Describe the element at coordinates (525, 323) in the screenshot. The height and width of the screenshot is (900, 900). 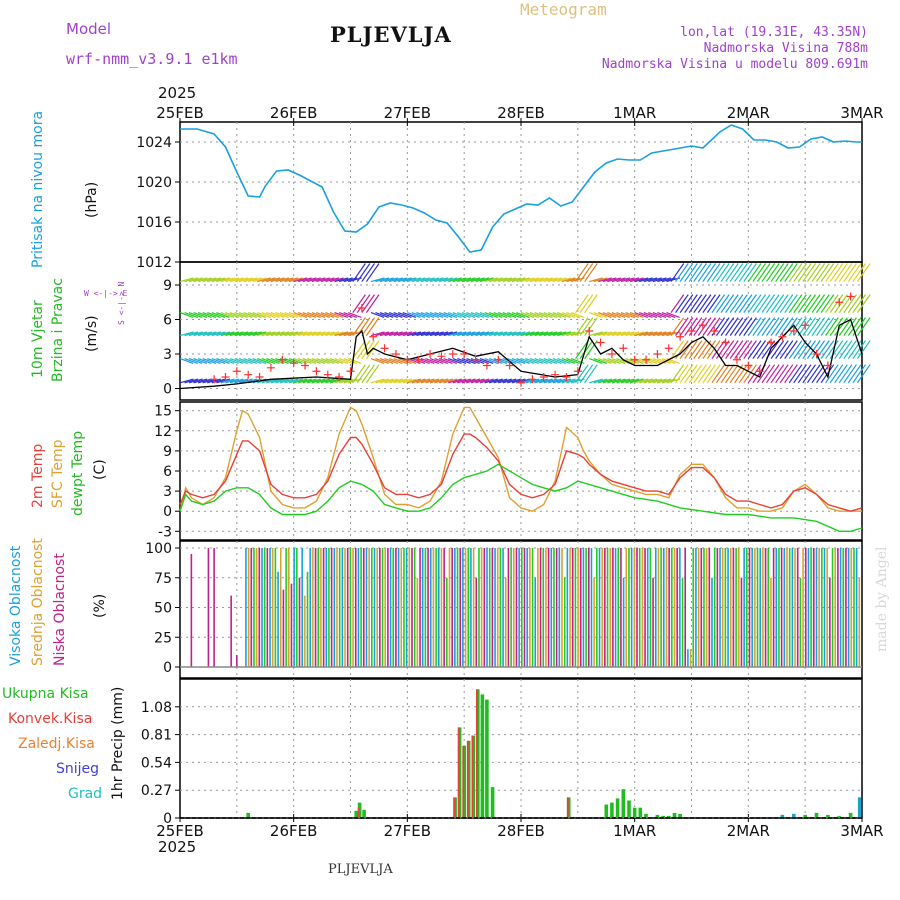
I see `wind-barbs` at that location.